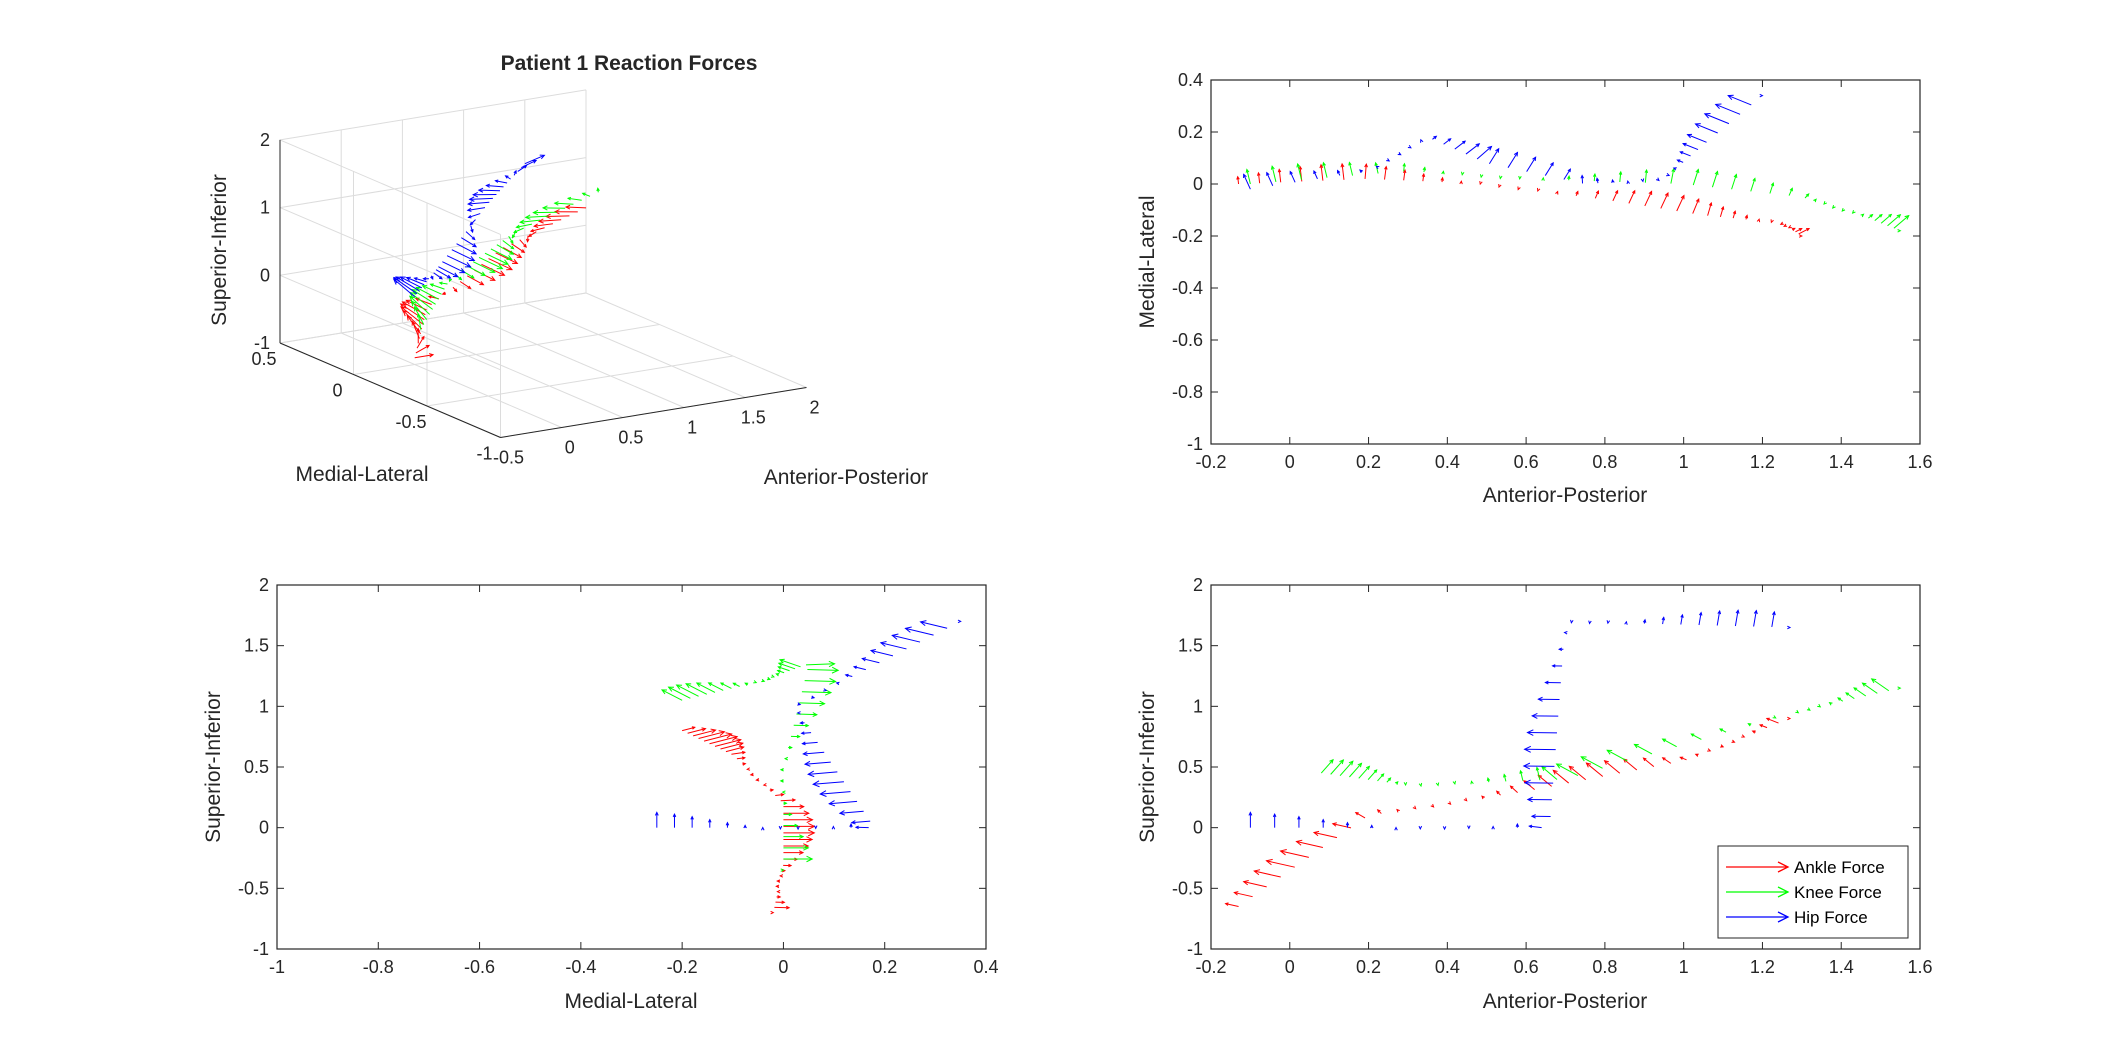 This screenshot has width=2113, height=1056. Describe the element at coordinates (261, 949) in the screenshot. I see `y-tick-label: -1` at that location.